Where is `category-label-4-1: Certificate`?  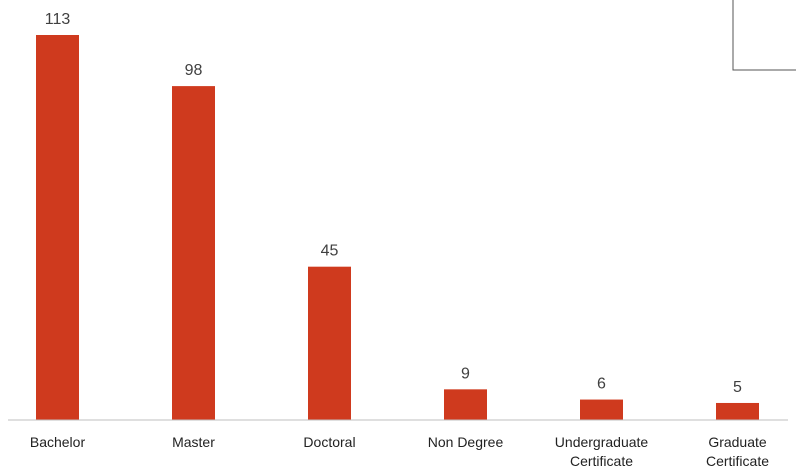
category-label-4-1: Certificate is located at coordinates (601, 461).